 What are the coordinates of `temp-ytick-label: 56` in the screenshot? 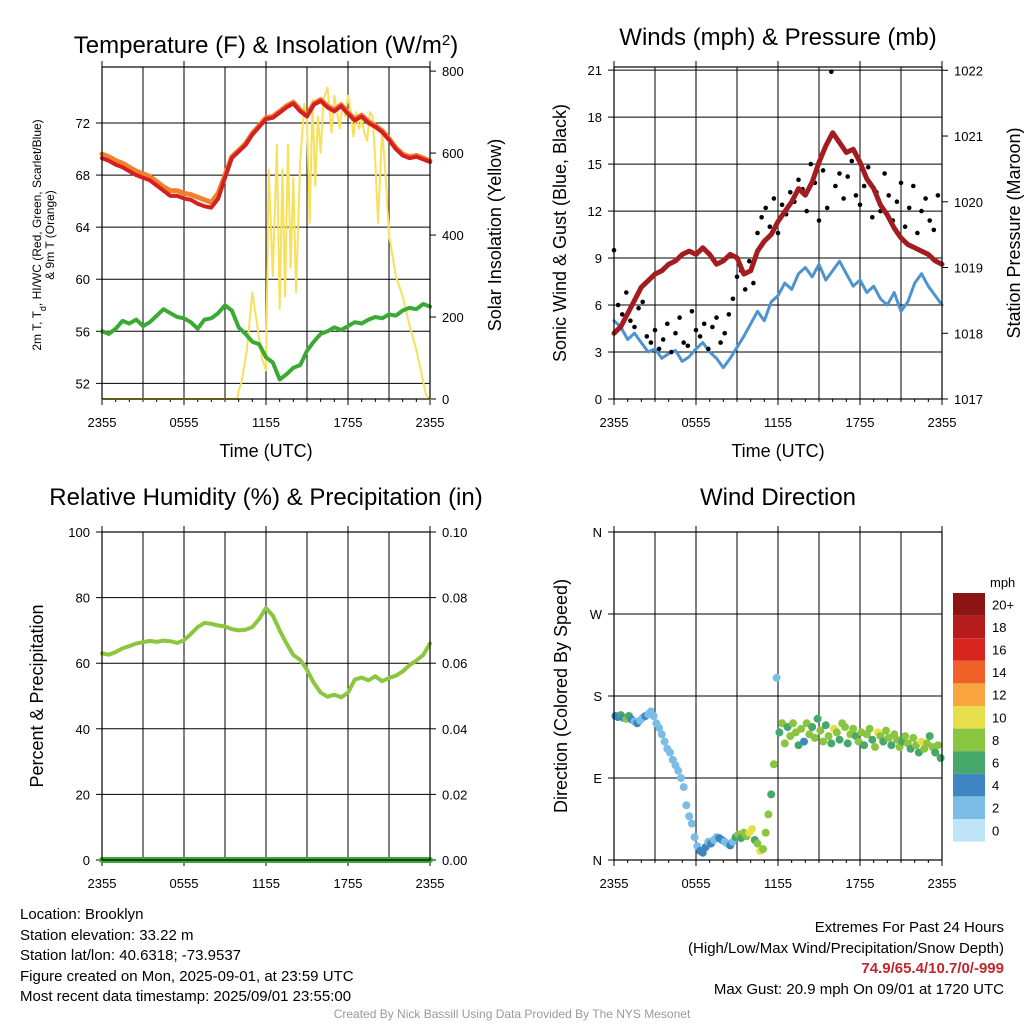 It's located at (83, 331).